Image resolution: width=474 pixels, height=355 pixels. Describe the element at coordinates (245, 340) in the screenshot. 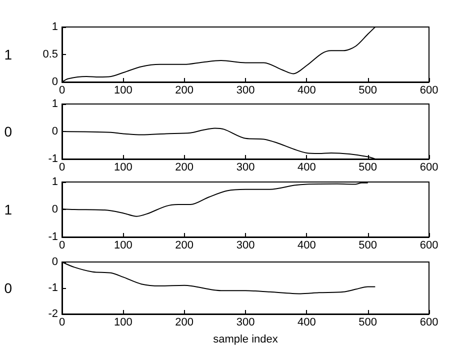

I see `x-axis-title: sample index` at that location.